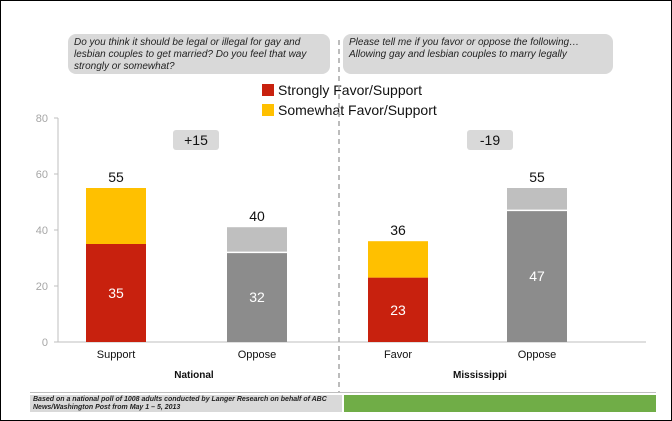 Image resolution: width=672 pixels, height=421 pixels. What do you see at coordinates (398, 355) in the screenshot?
I see `x-category-label: Favor` at bounding box center [398, 355].